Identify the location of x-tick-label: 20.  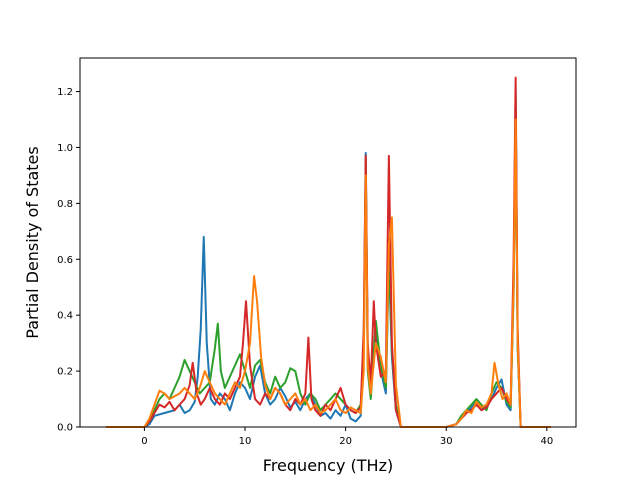
(345, 441).